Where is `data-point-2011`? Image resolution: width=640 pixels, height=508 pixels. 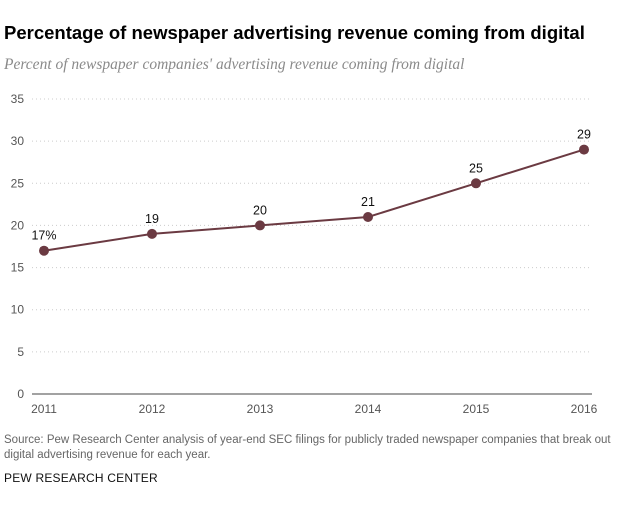
data-point-2011 is located at coordinates (44, 250).